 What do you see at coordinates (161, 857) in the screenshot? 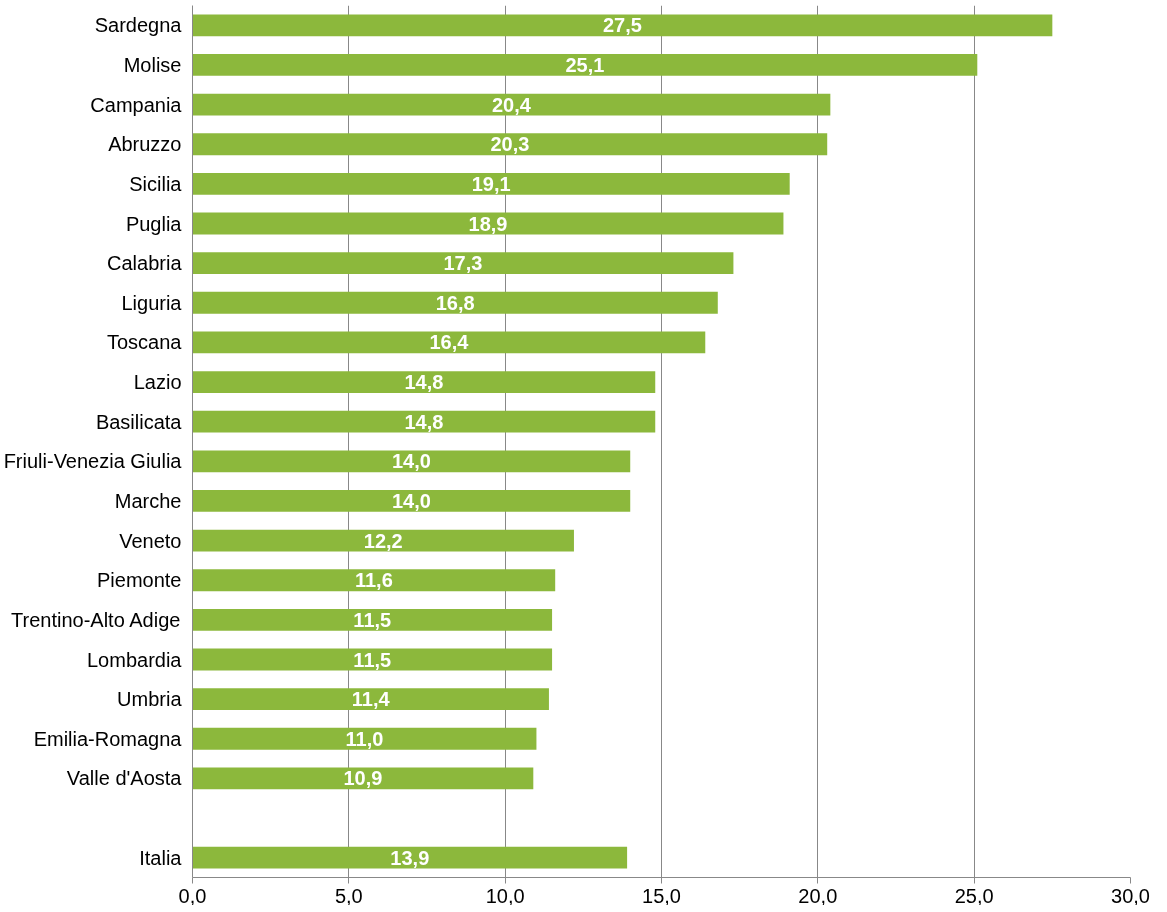
I see `y-tick-label: Italia` at bounding box center [161, 857].